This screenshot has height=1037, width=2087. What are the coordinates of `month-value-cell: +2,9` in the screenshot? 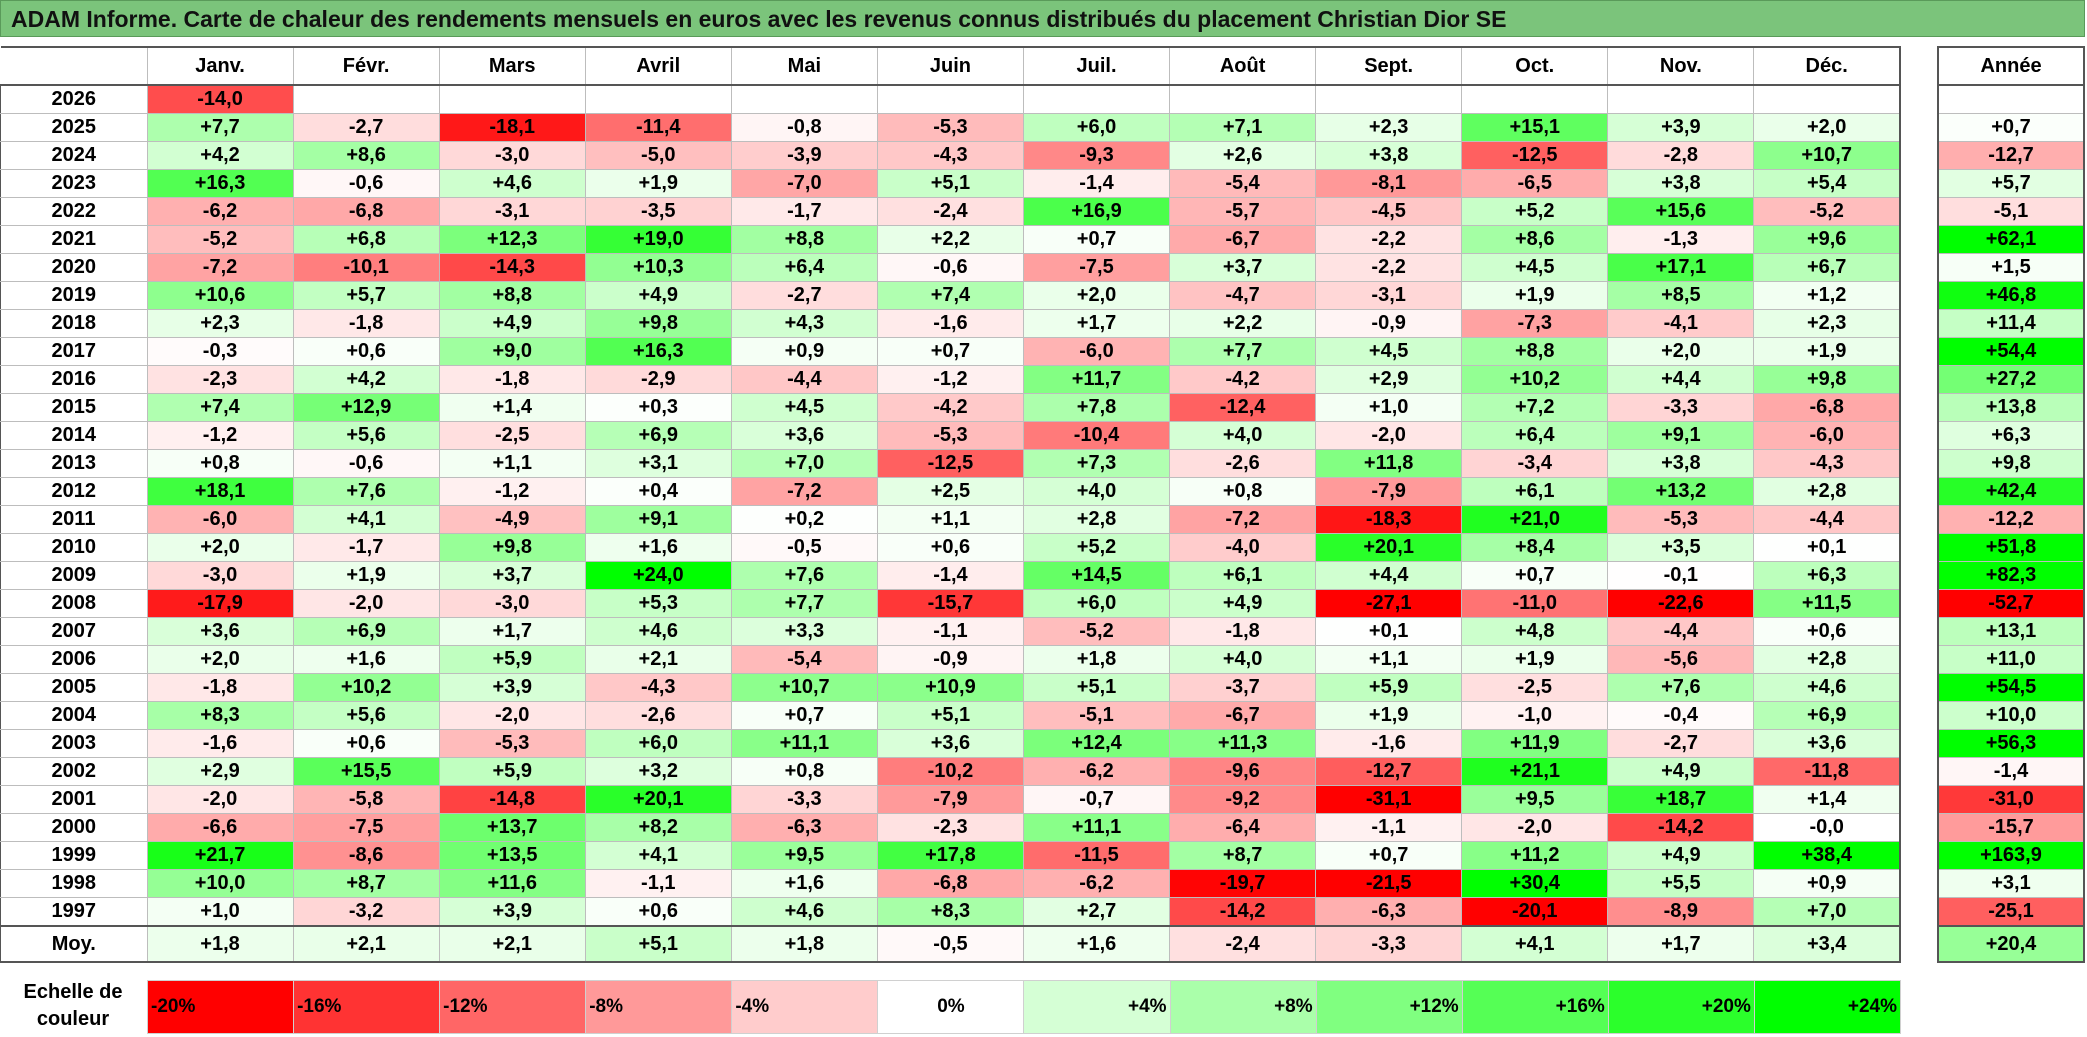 It's located at (1389, 379).